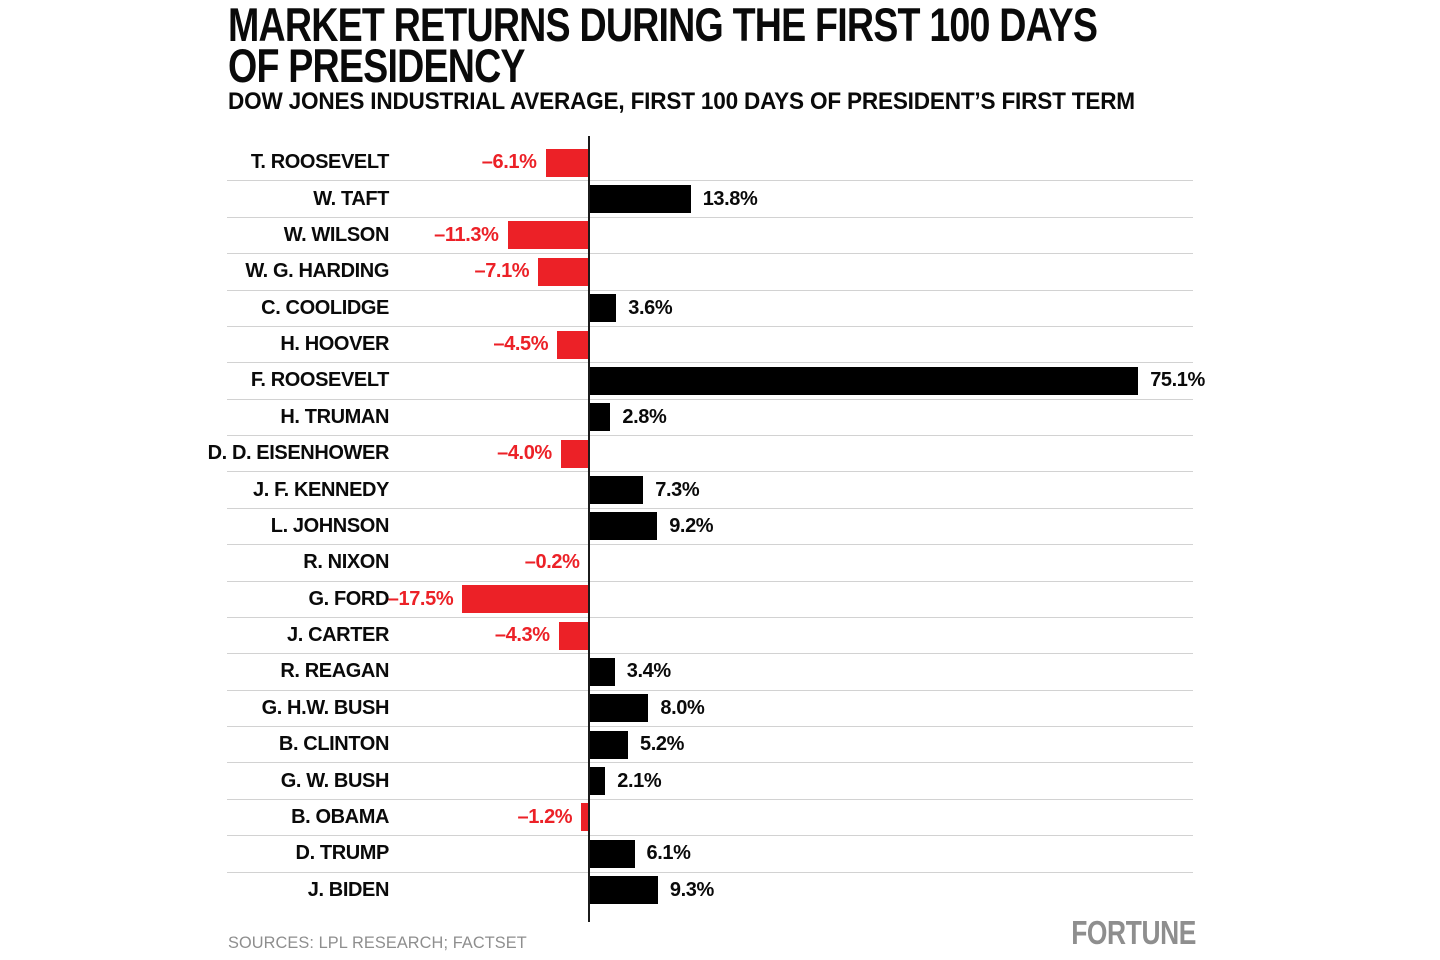 This screenshot has height=960, width=1440. What do you see at coordinates (710, 163) in the screenshot?
I see `table-row: T. ROOSEVELT –6.1%` at bounding box center [710, 163].